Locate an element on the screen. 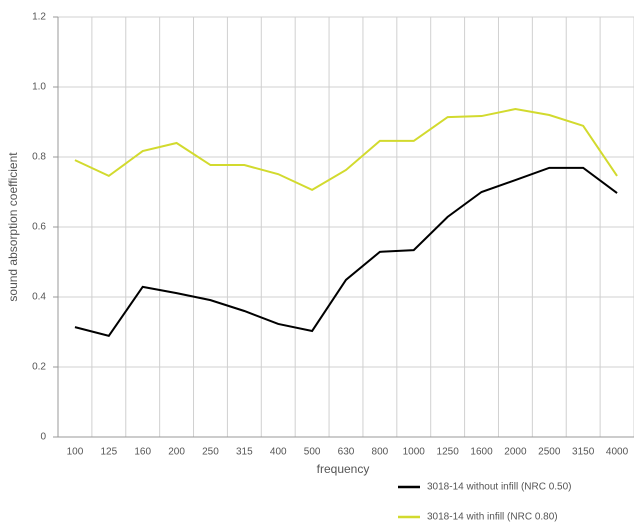  x-tick-label: 500 is located at coordinates (312, 452).